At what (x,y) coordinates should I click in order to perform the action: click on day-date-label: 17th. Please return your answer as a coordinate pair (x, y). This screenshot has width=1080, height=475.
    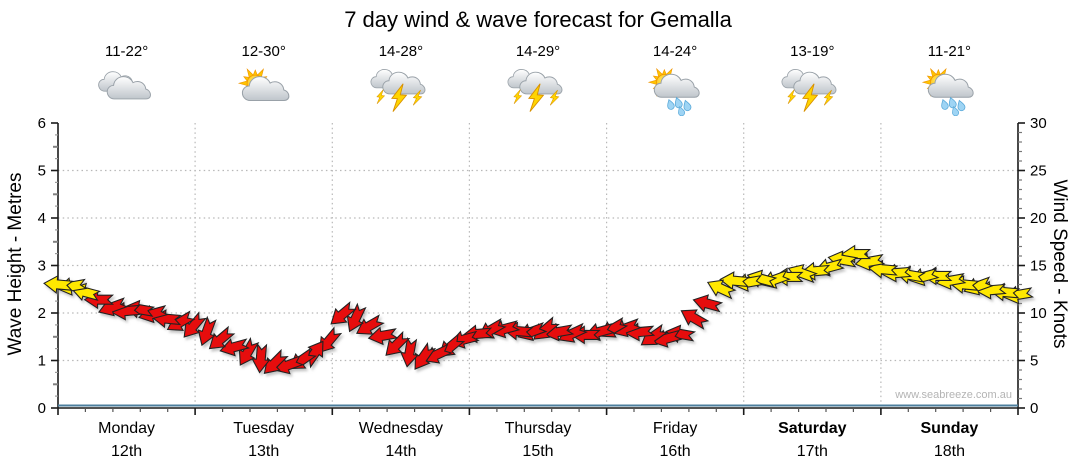
    Looking at the image, I should click on (812, 451).